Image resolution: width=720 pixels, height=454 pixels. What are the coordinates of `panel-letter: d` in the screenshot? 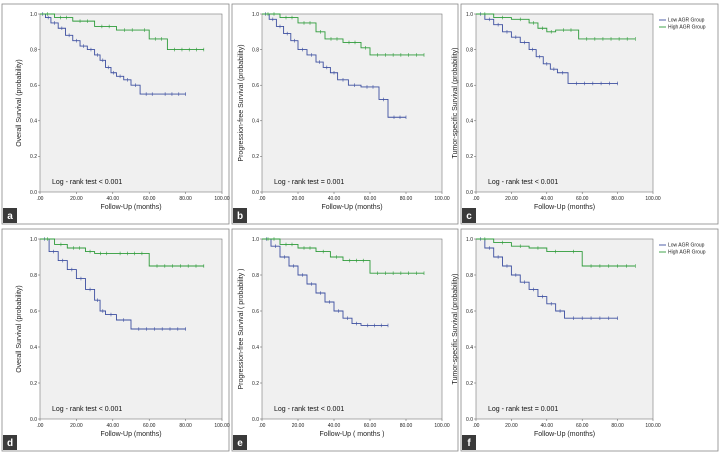 It's located at (10, 443).